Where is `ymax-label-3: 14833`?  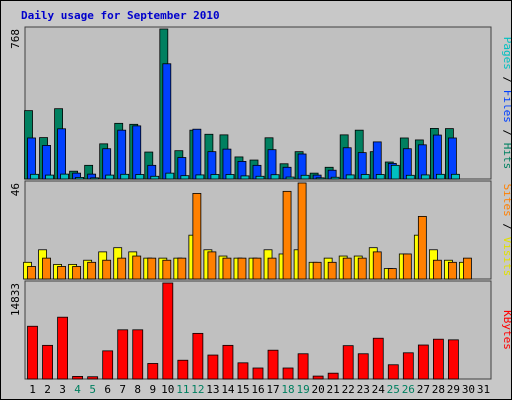
ymax-label-3: 14833 is located at coordinates (15, 299).